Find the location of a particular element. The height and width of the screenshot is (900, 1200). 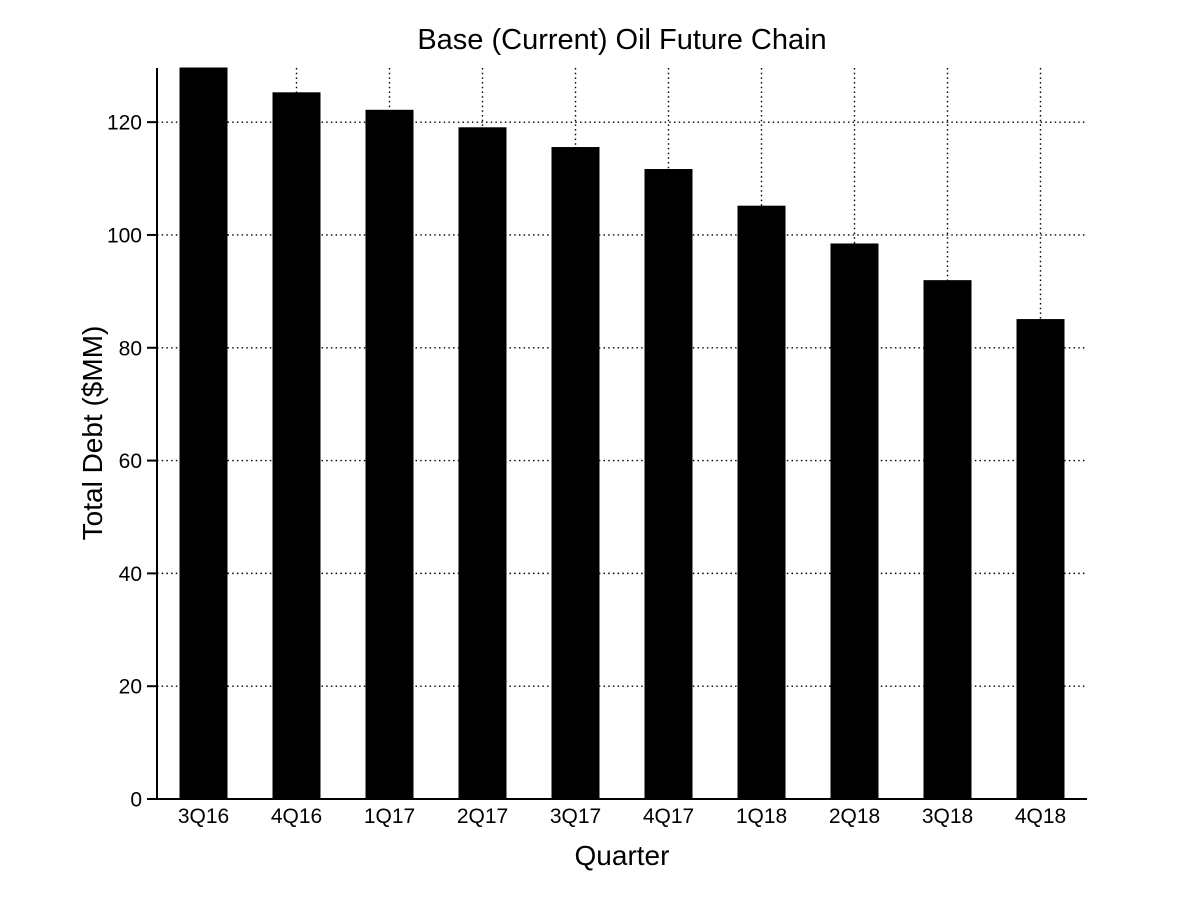

y-tick-label: 80 is located at coordinates (130, 348).